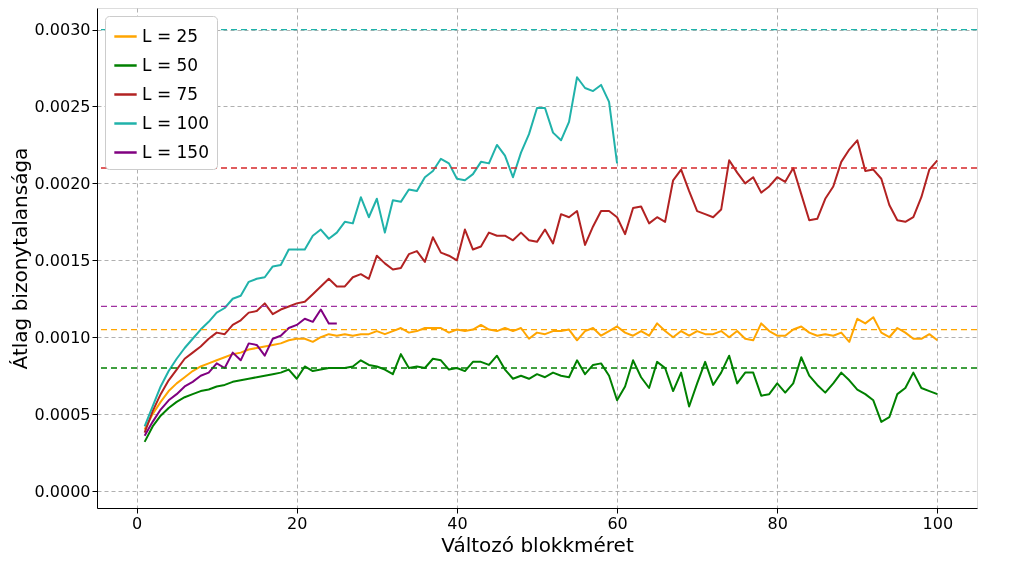  I want to click on legend-label: L = 25, so click(170, 35).